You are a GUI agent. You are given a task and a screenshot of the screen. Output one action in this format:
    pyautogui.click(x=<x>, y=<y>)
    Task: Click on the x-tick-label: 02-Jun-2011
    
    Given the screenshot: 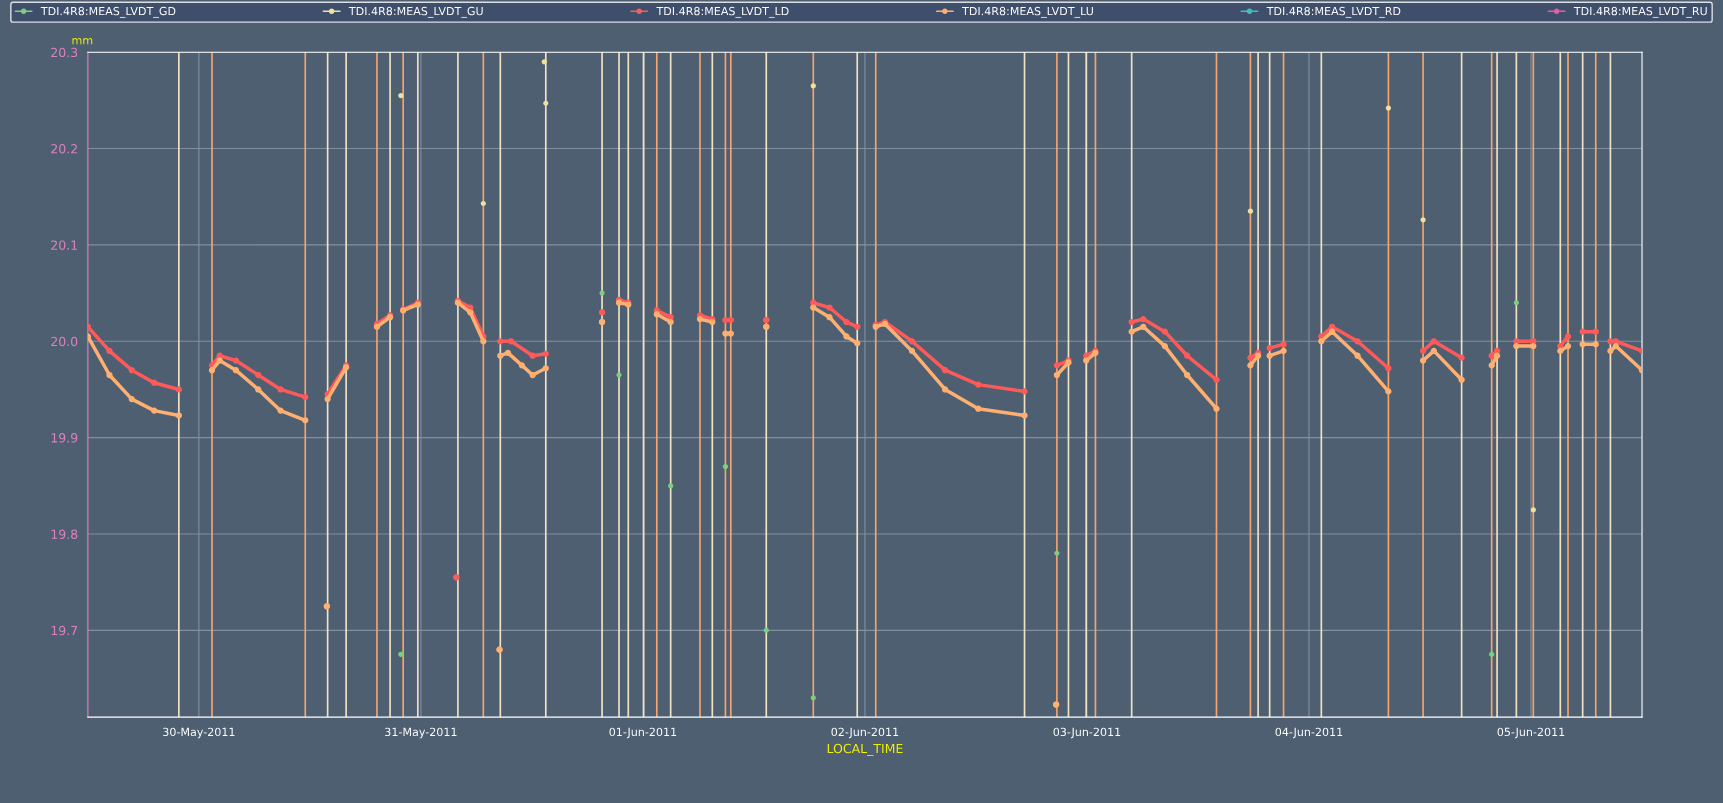 What is the action you would take?
    pyautogui.click(x=865, y=733)
    